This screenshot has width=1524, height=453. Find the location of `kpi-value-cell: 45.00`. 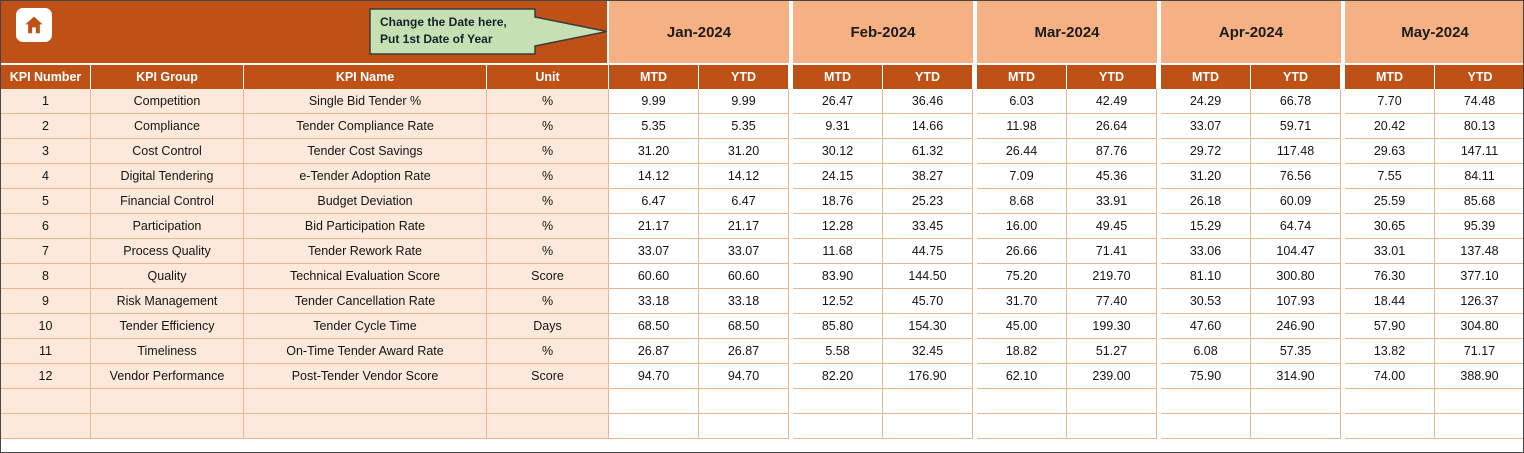

kpi-value-cell: 45.00 is located at coordinates (1022, 326).